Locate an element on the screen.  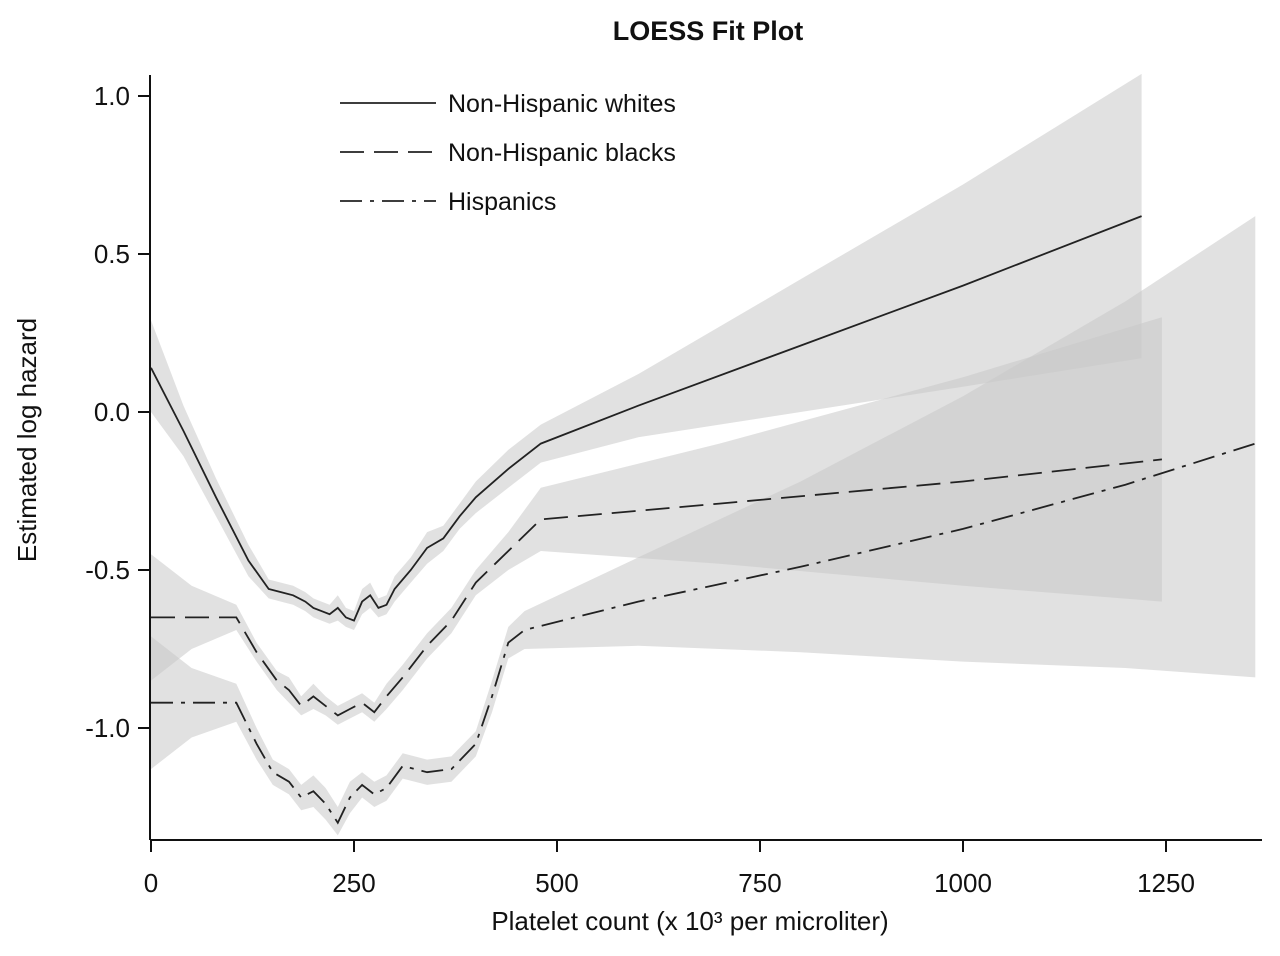
y-tick-label: 0.0 is located at coordinates (112, 412).